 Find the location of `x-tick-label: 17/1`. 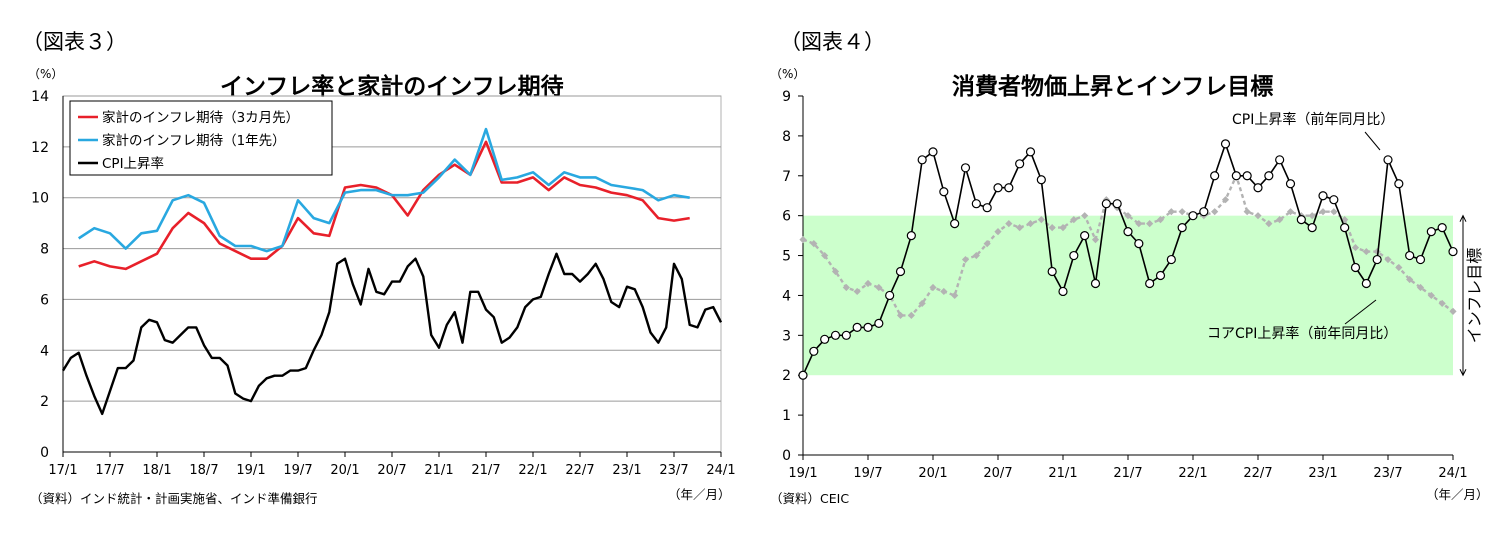

x-tick-label: 17/1 is located at coordinates (62, 470).